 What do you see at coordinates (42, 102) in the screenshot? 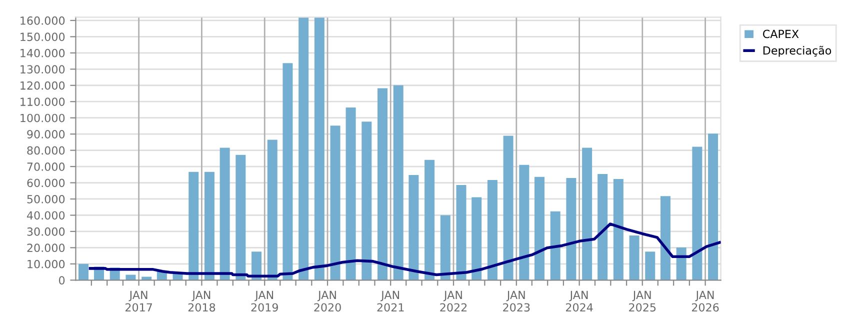
I see `y-tick-label: 110.000` at bounding box center [42, 102].